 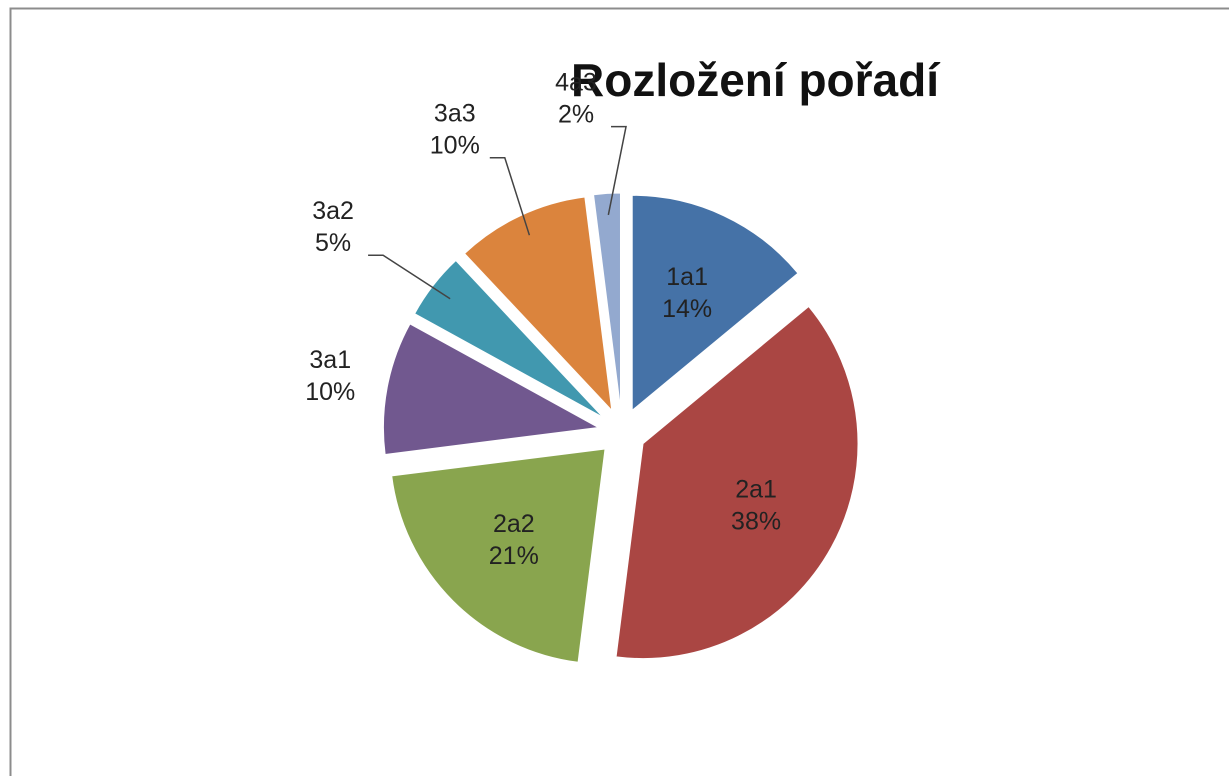 What do you see at coordinates (455, 113) in the screenshot?
I see `slice-category-label: 3a3` at bounding box center [455, 113].